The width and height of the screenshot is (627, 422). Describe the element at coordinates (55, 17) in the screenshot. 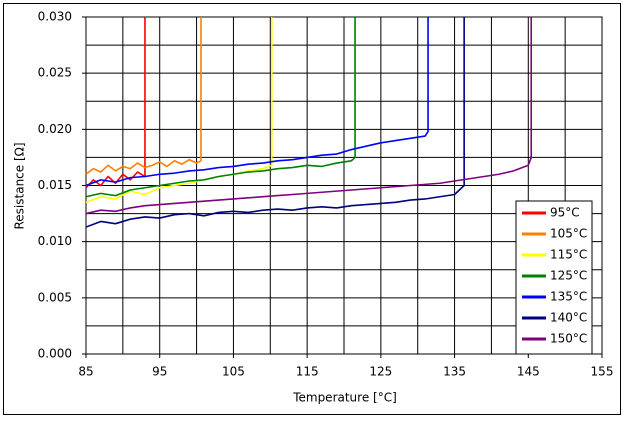

I see `y-tick-label: 0.030` at that location.